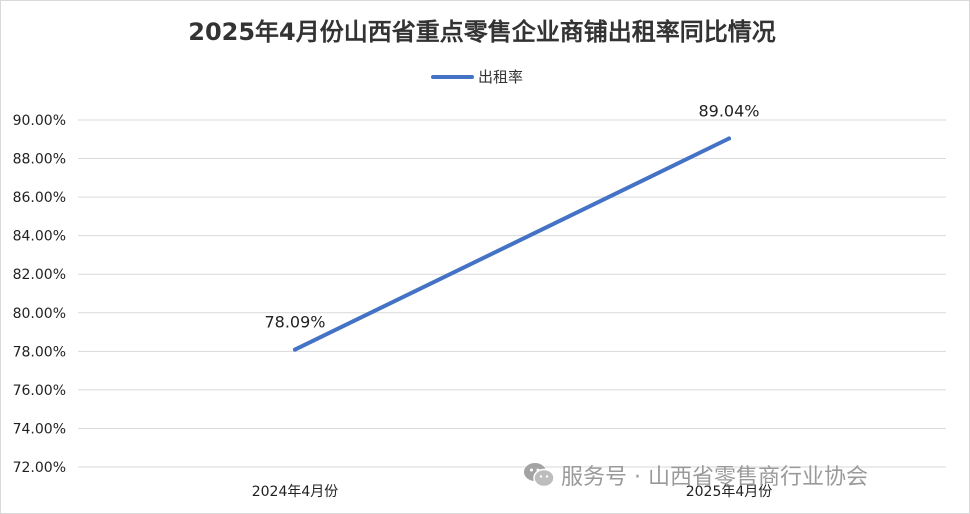 The height and width of the screenshot is (514, 970). Describe the element at coordinates (39, 314) in the screenshot. I see `y-tick-label: 80.00%` at that location.